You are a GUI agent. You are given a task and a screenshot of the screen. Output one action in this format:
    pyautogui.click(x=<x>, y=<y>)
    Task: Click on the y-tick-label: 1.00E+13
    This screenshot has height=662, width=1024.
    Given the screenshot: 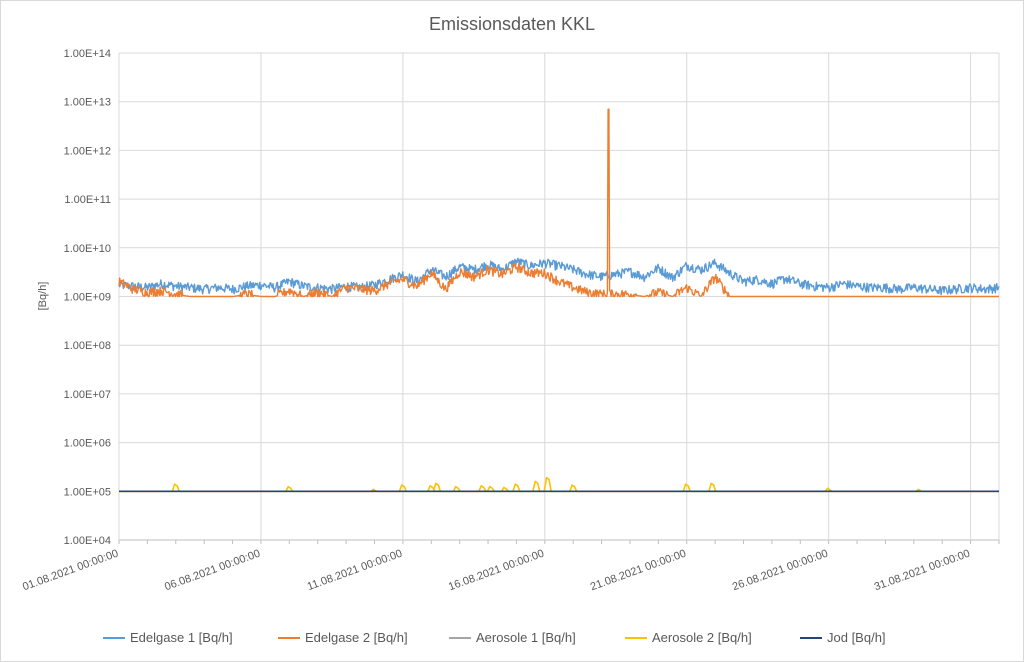 What is the action you would take?
    pyautogui.click(x=87, y=103)
    